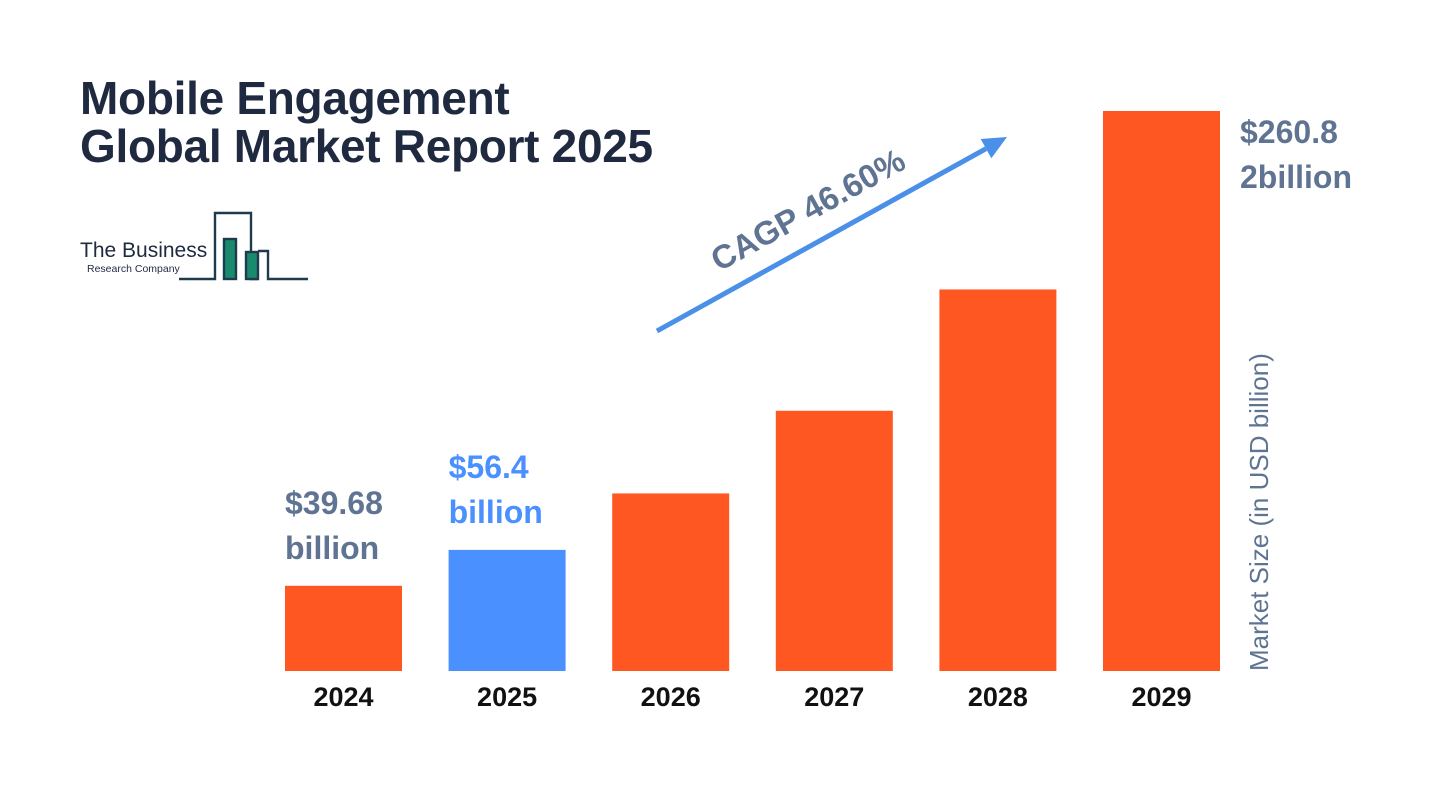 The image size is (1440, 805). What do you see at coordinates (821, 240) in the screenshot?
I see `cagr-arrow-line` at bounding box center [821, 240].